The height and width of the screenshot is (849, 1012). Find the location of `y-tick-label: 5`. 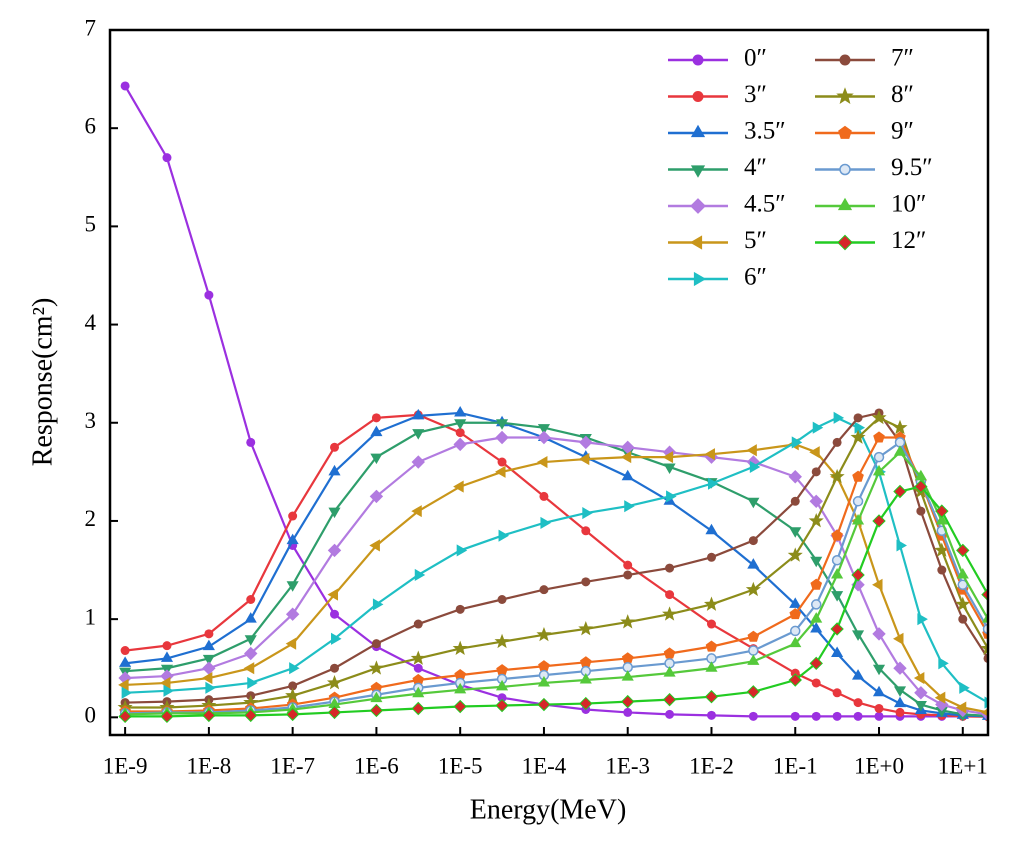

y-tick-label: 5 is located at coordinates (91, 224).